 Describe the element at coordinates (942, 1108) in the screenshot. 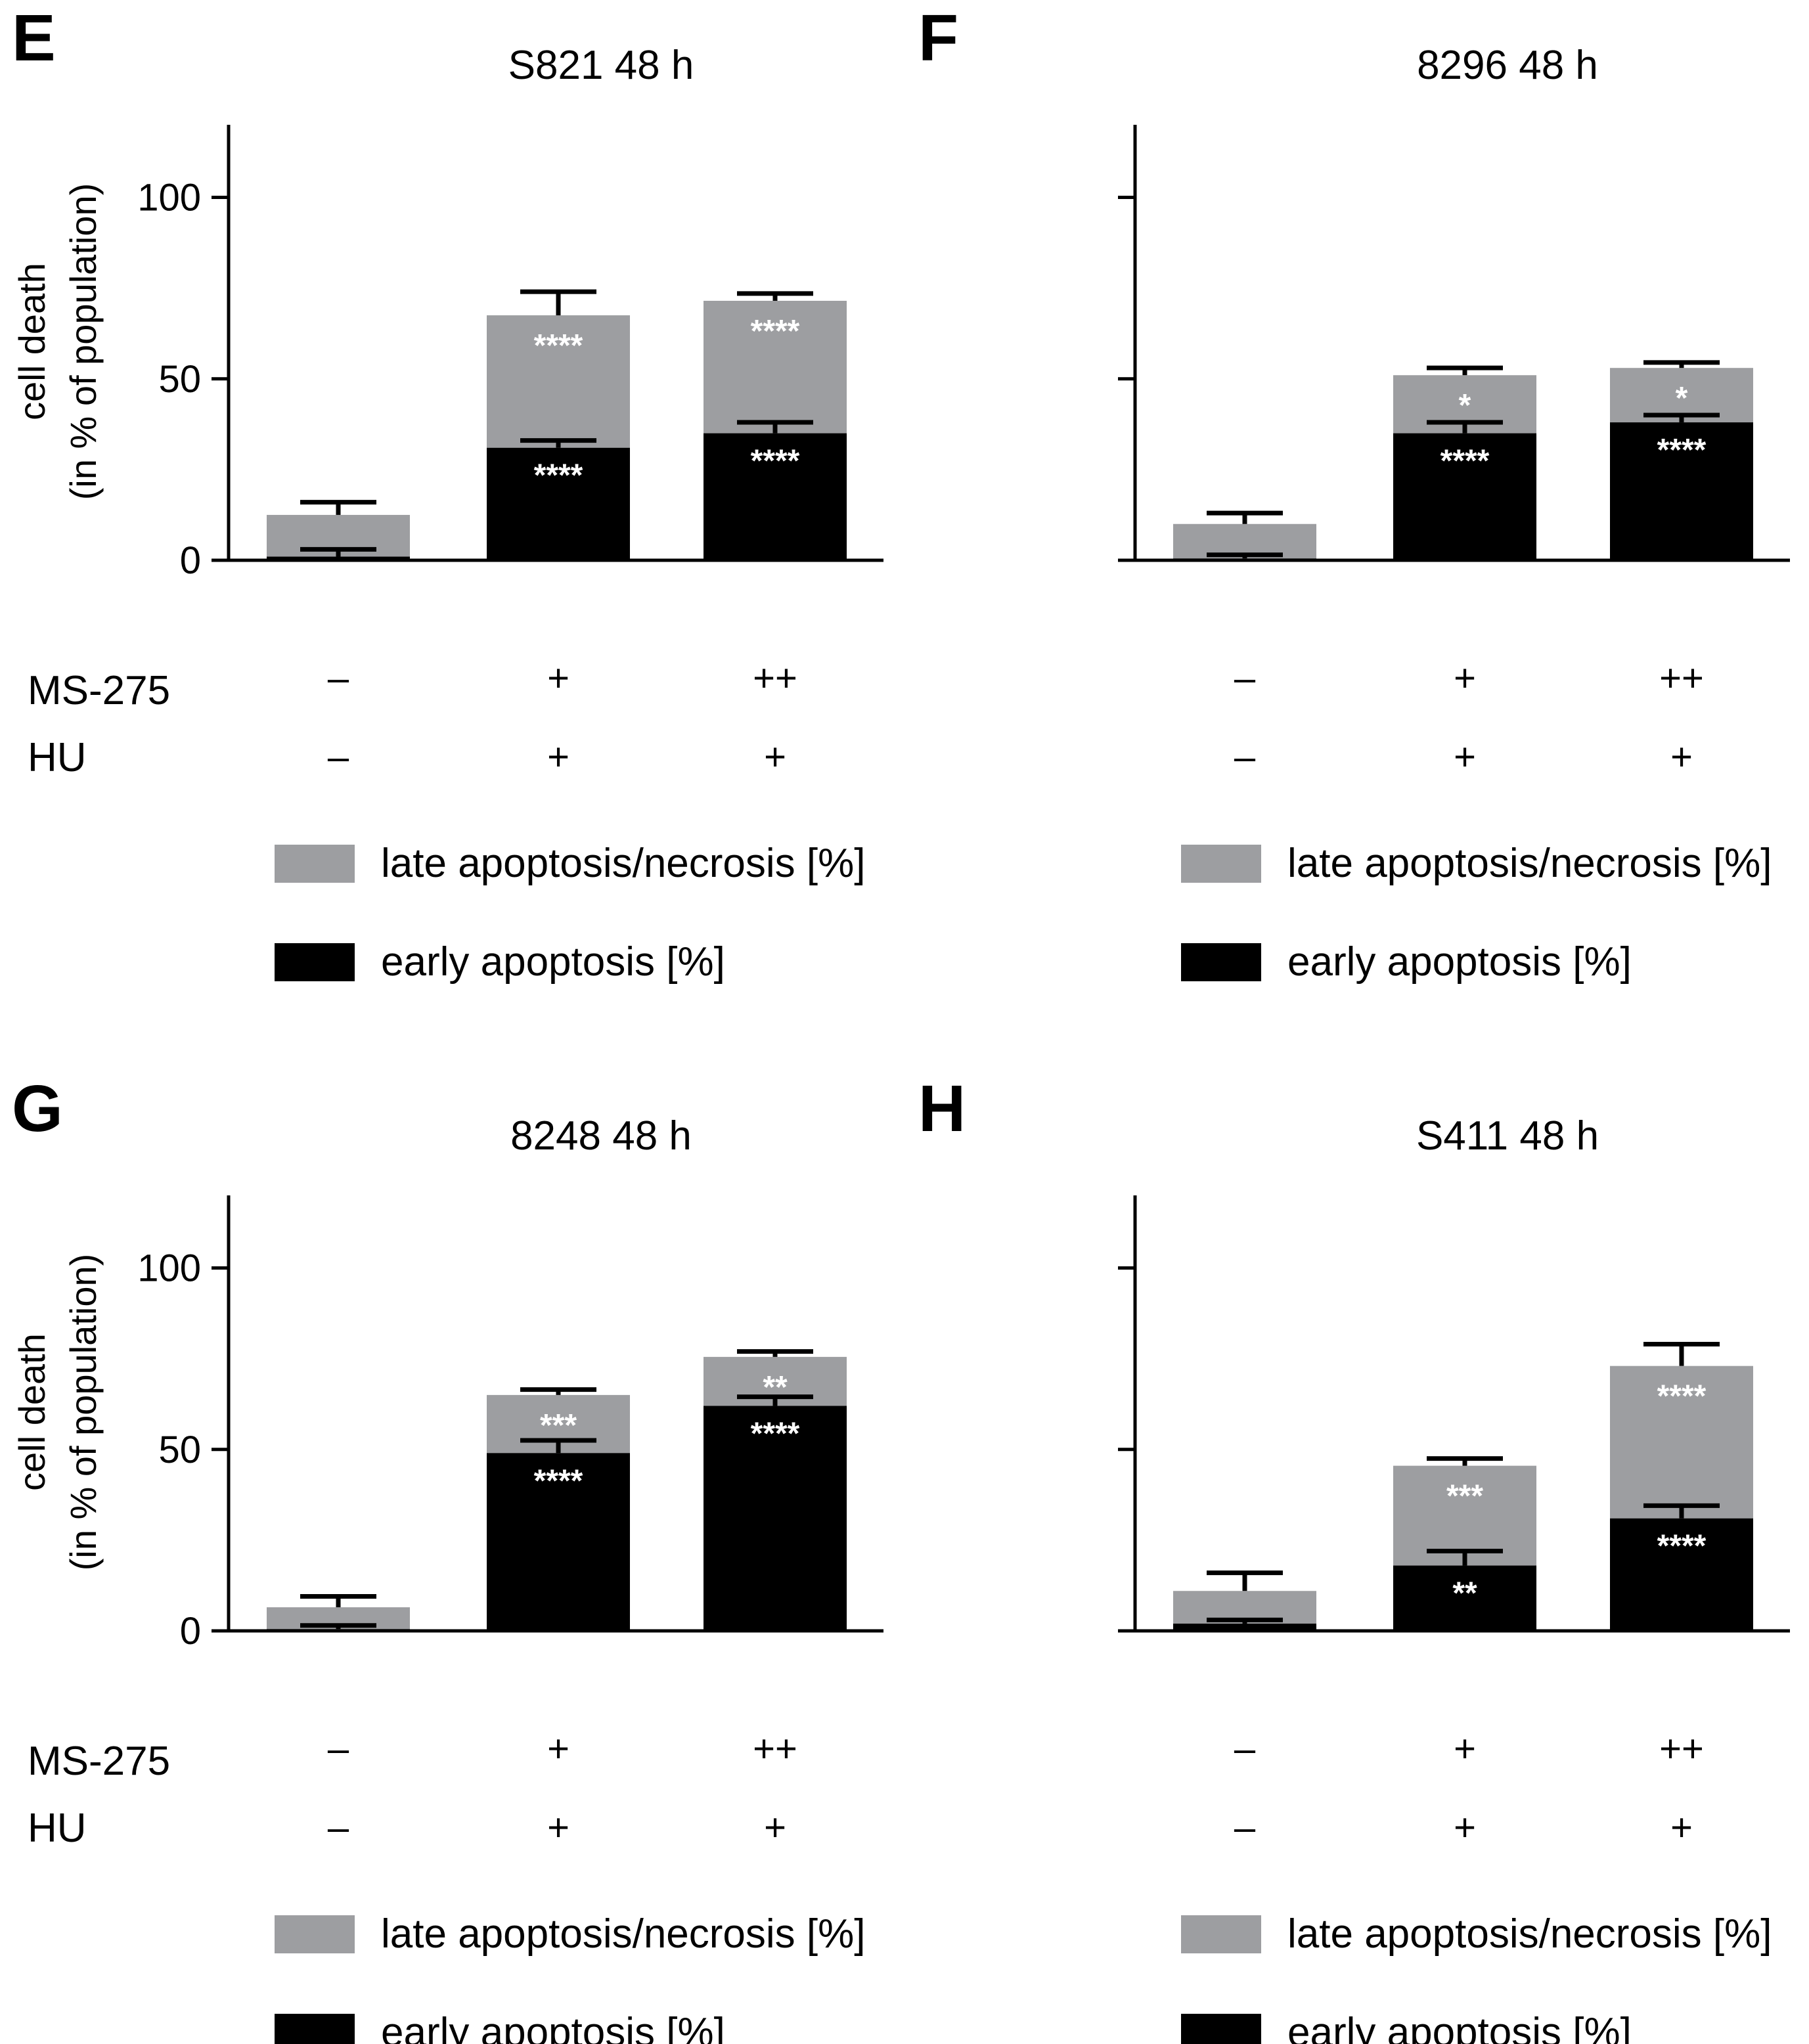

I see `panel-letter: H` at that location.